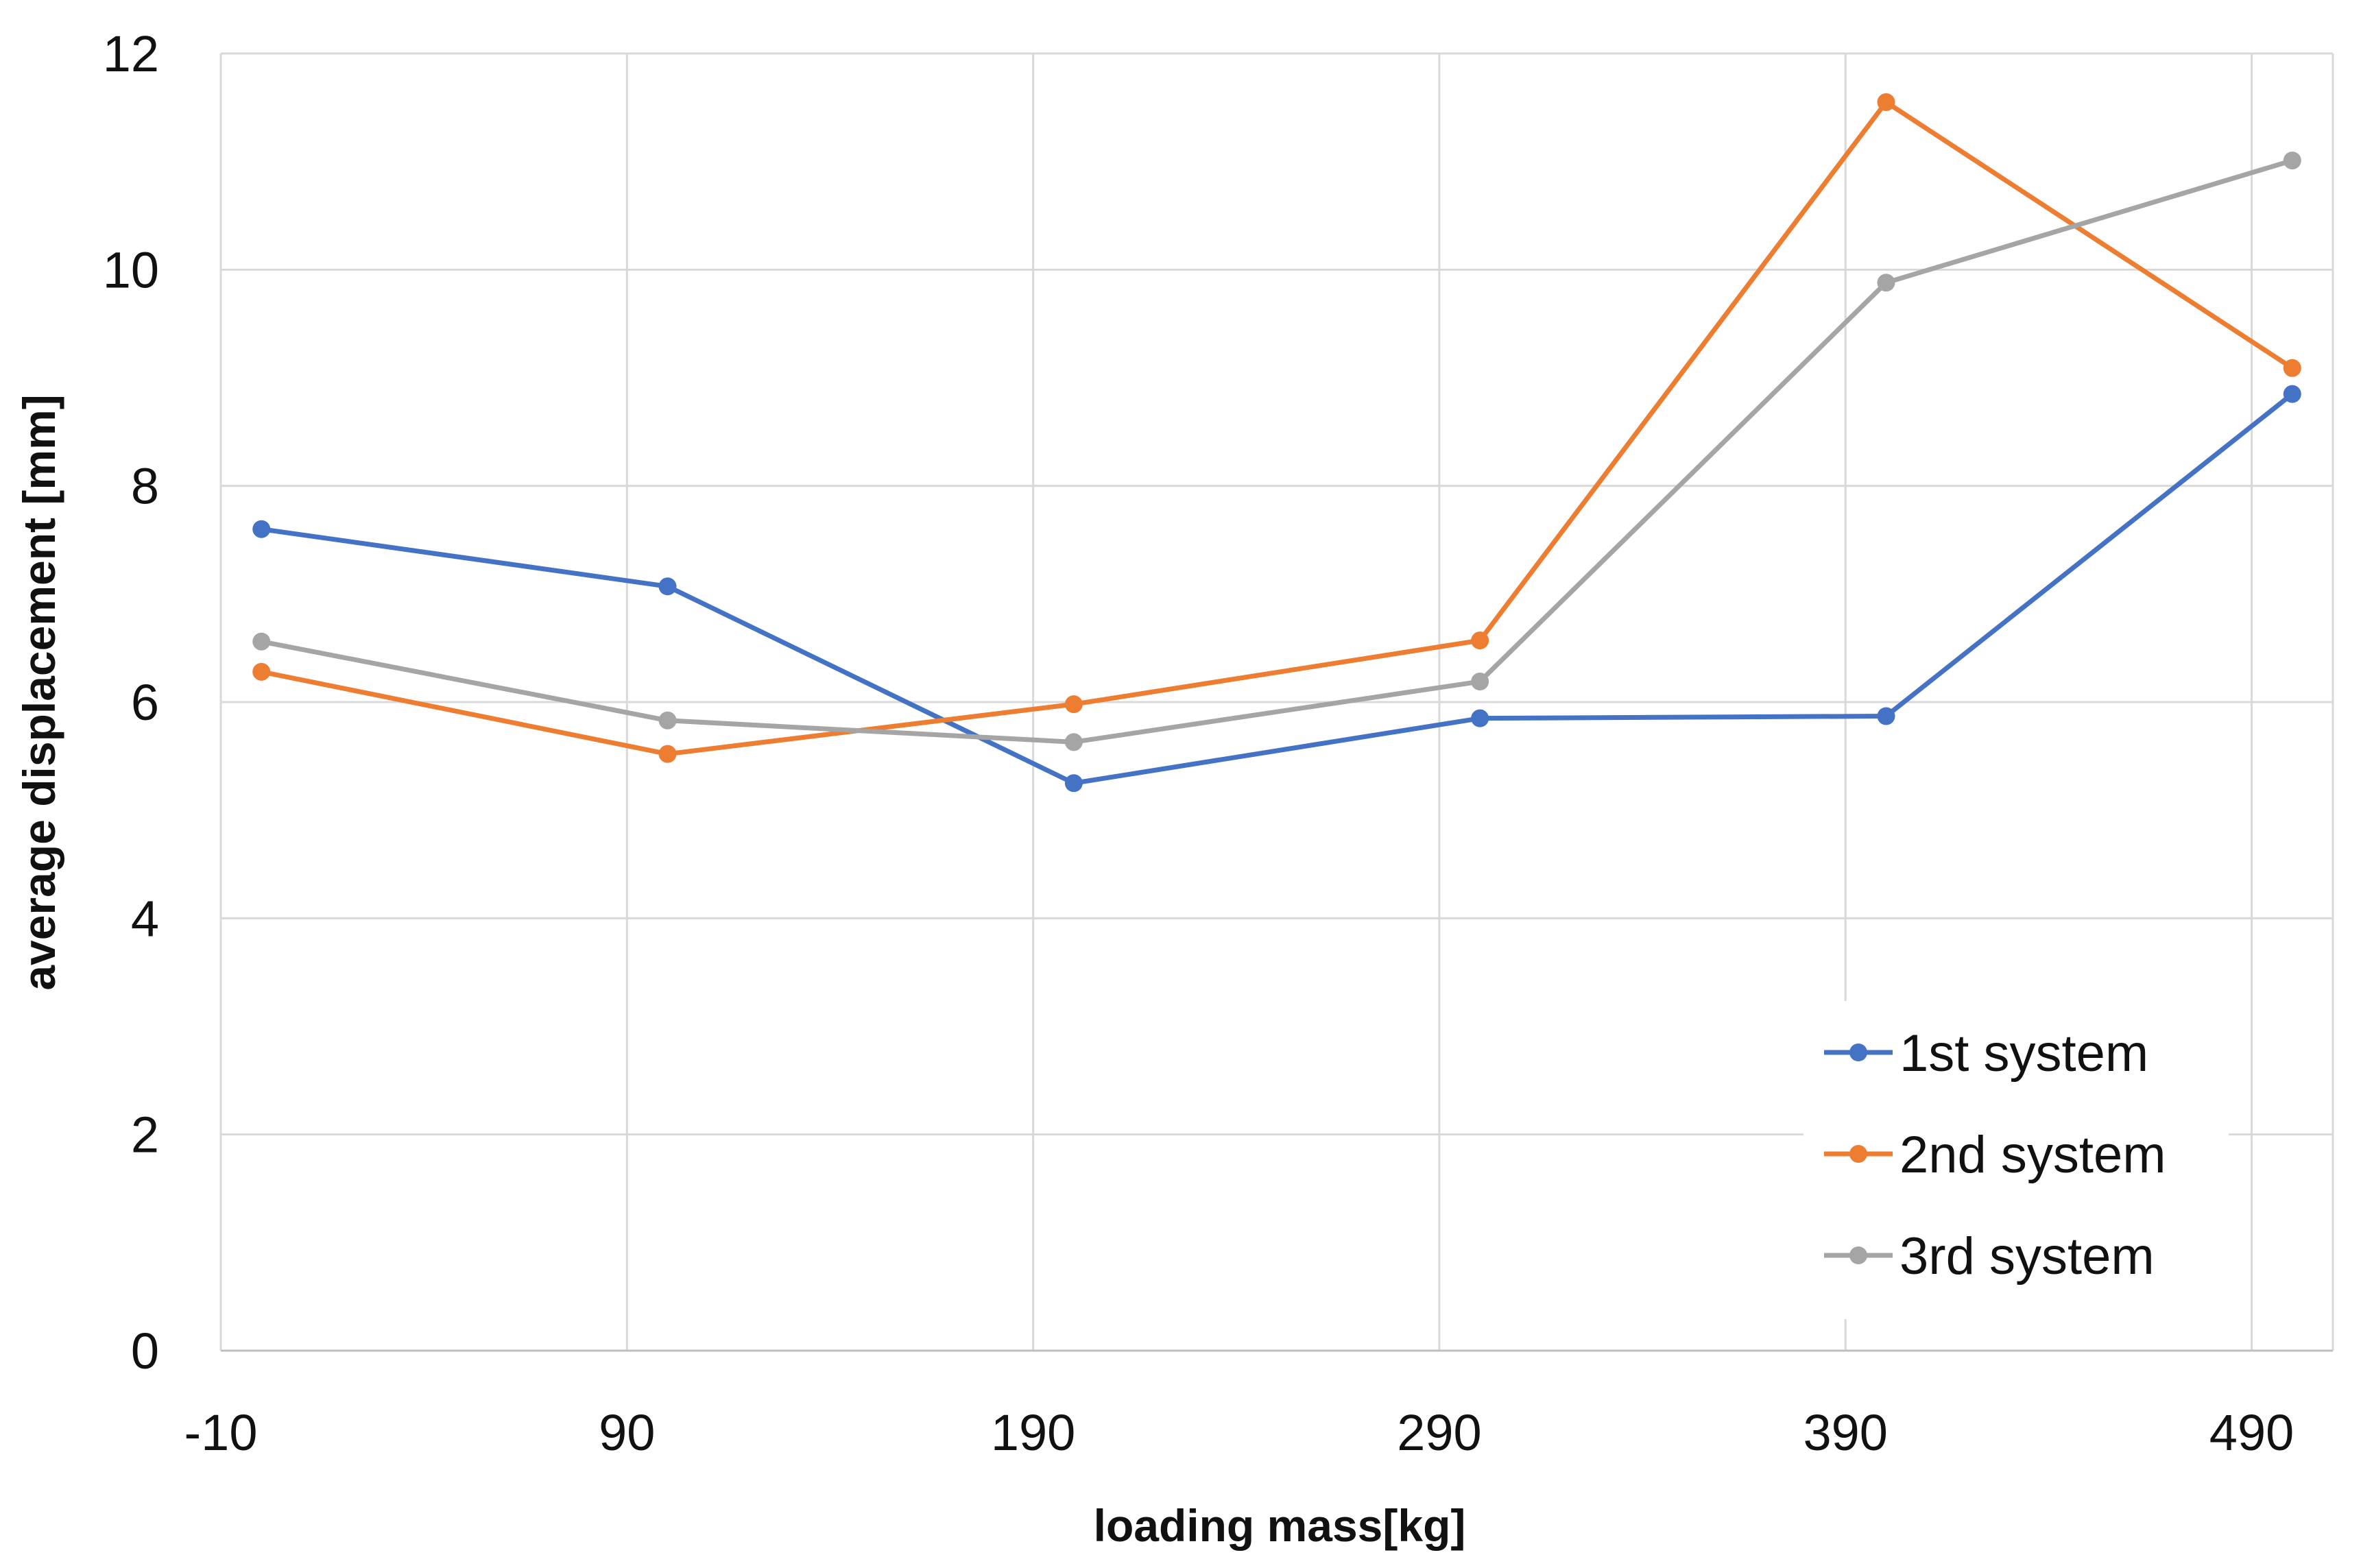 The image size is (2361, 1568). What do you see at coordinates (145, 487) in the screenshot?
I see `y-tick-label: 8` at bounding box center [145, 487].